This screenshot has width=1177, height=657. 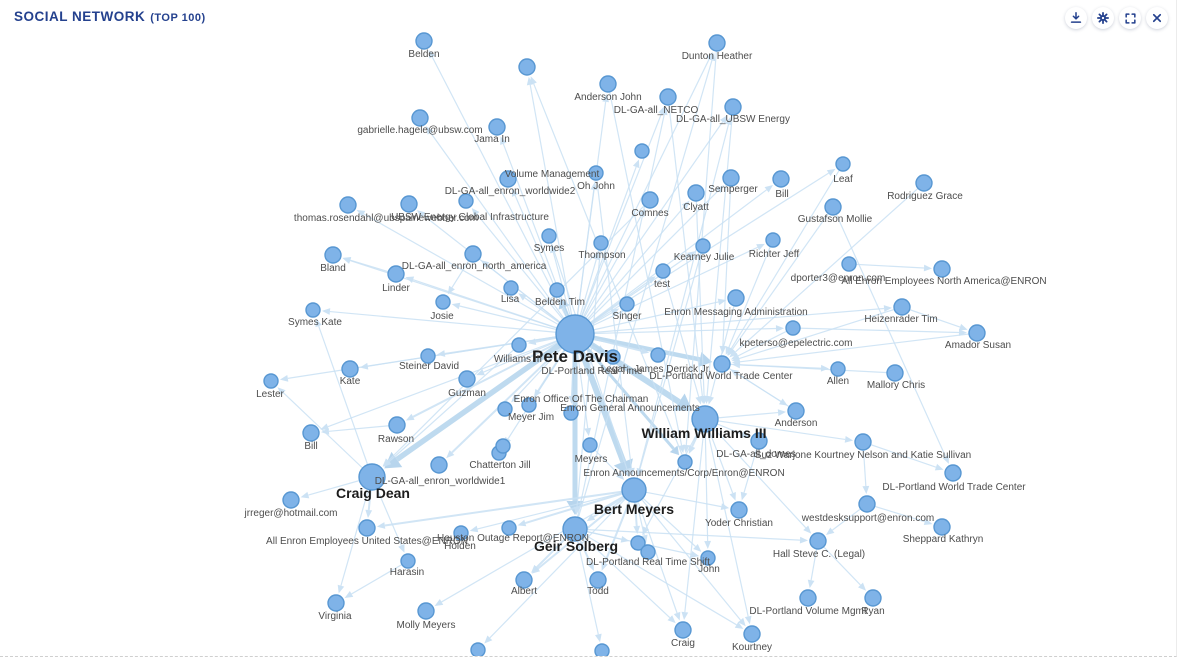 I want to click on settings-button, so click(x=1103, y=18).